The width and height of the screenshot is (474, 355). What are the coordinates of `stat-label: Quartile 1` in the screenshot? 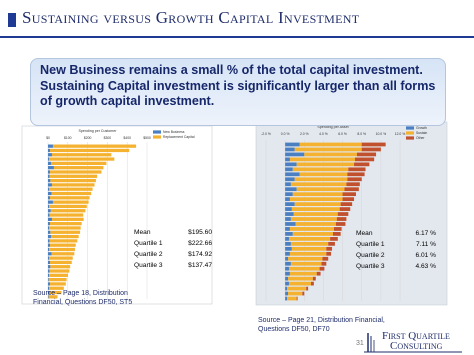 It's located at (148, 243).